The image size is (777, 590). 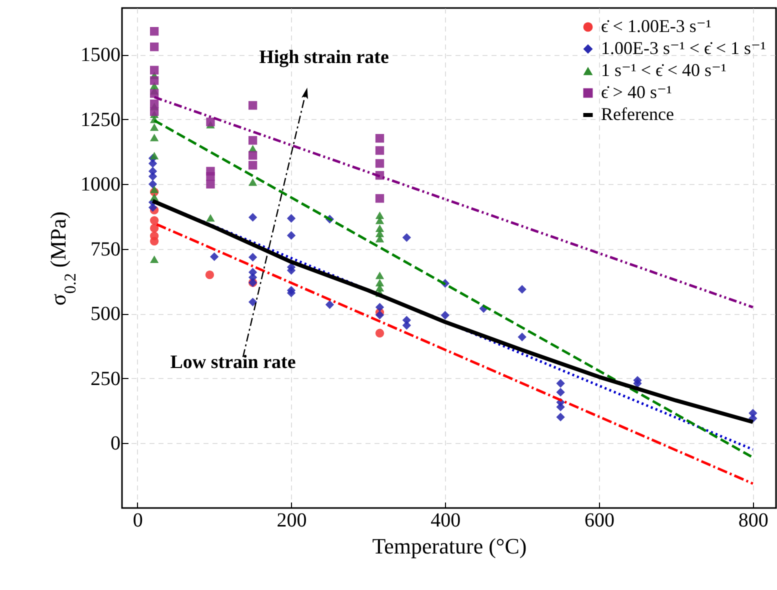 What do you see at coordinates (100, 185) in the screenshot?
I see `y-tick-label: 1000` at bounding box center [100, 185].